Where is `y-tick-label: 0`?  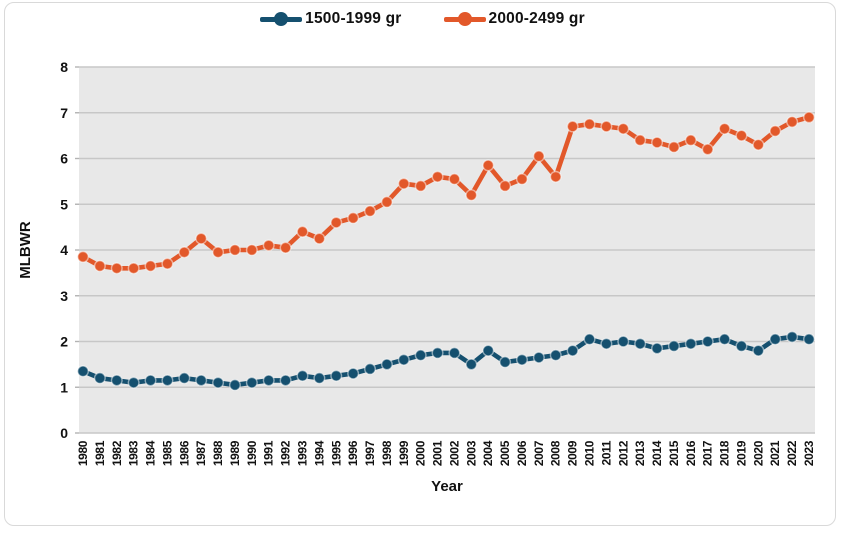 y-tick-label: 0 is located at coordinates (64, 433).